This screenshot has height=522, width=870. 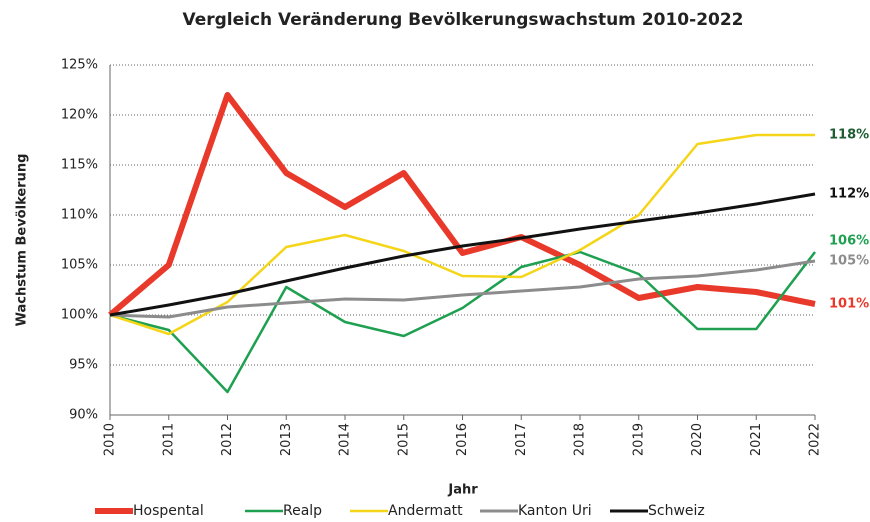 I want to click on y-tick-label: 110%, so click(x=79, y=215).